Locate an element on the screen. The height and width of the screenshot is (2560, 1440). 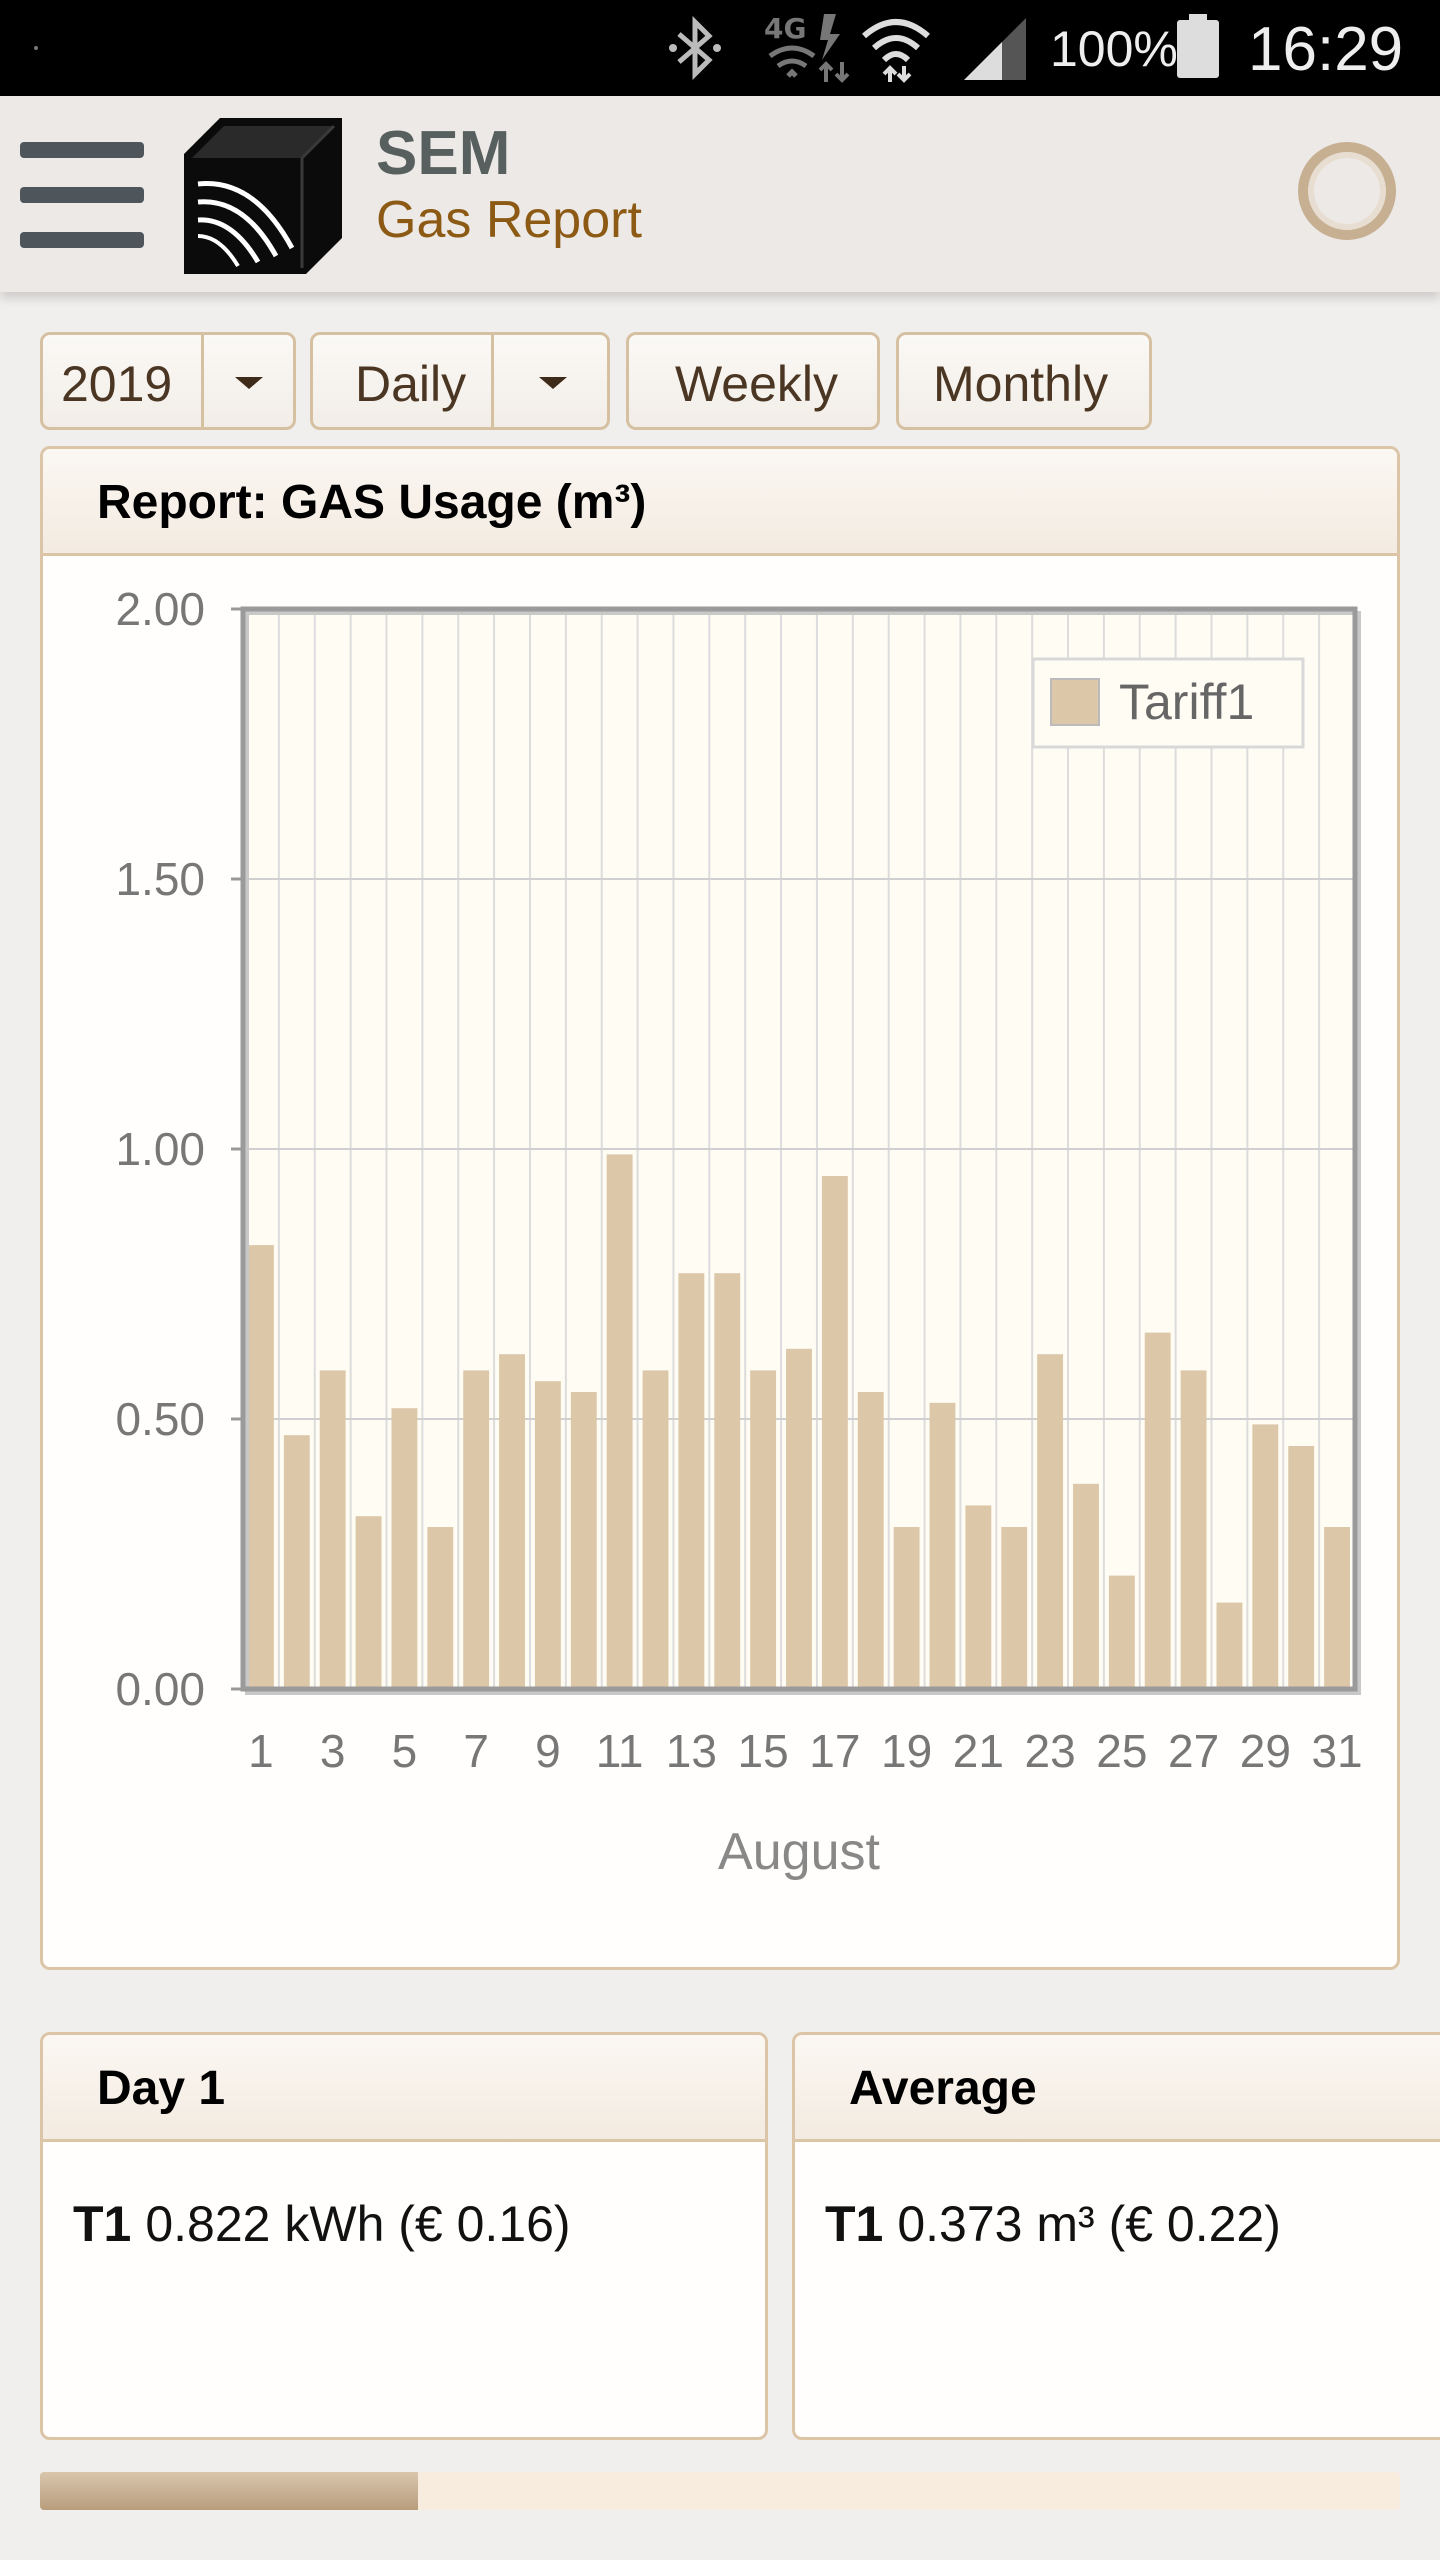
x-tick-label: 1 is located at coordinates (261, 1751).